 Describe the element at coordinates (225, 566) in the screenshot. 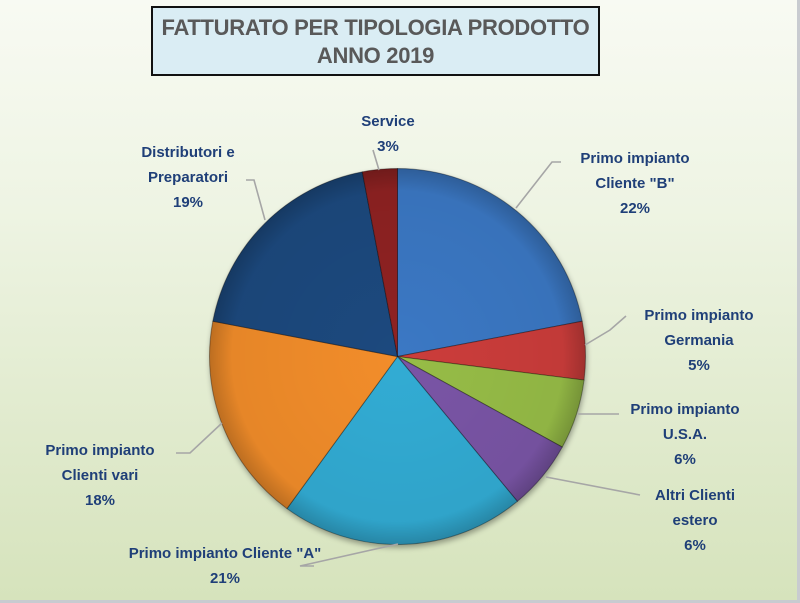

I see `label-cliente-a: Primo impianto Cliente "A" 21%` at that location.